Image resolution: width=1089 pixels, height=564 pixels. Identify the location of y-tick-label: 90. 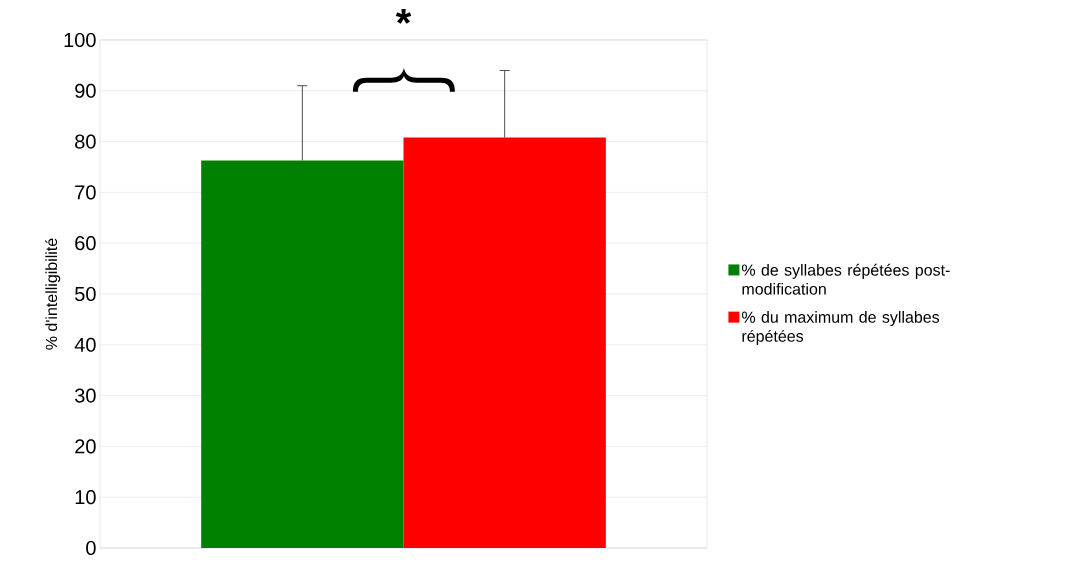
(85, 90).